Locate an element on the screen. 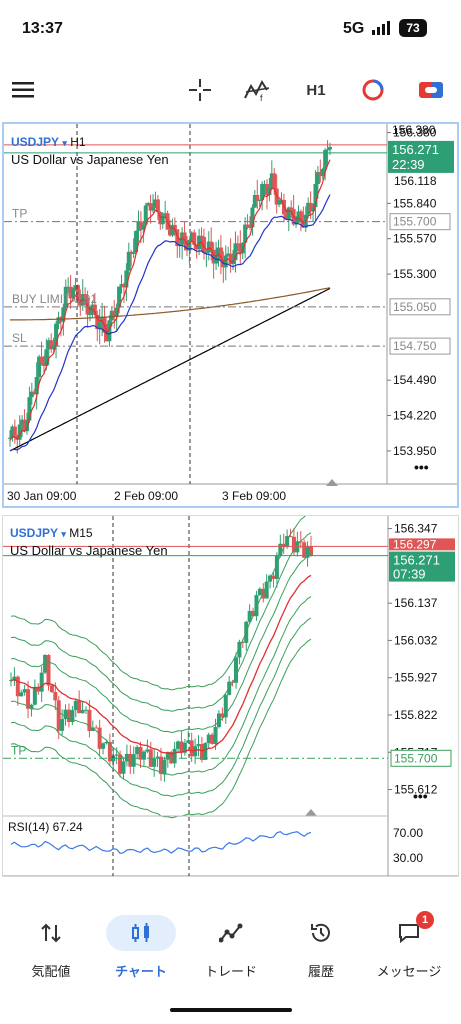  m15-symbol-header: USDJPY ▾ M15 is located at coordinates (51, 533).